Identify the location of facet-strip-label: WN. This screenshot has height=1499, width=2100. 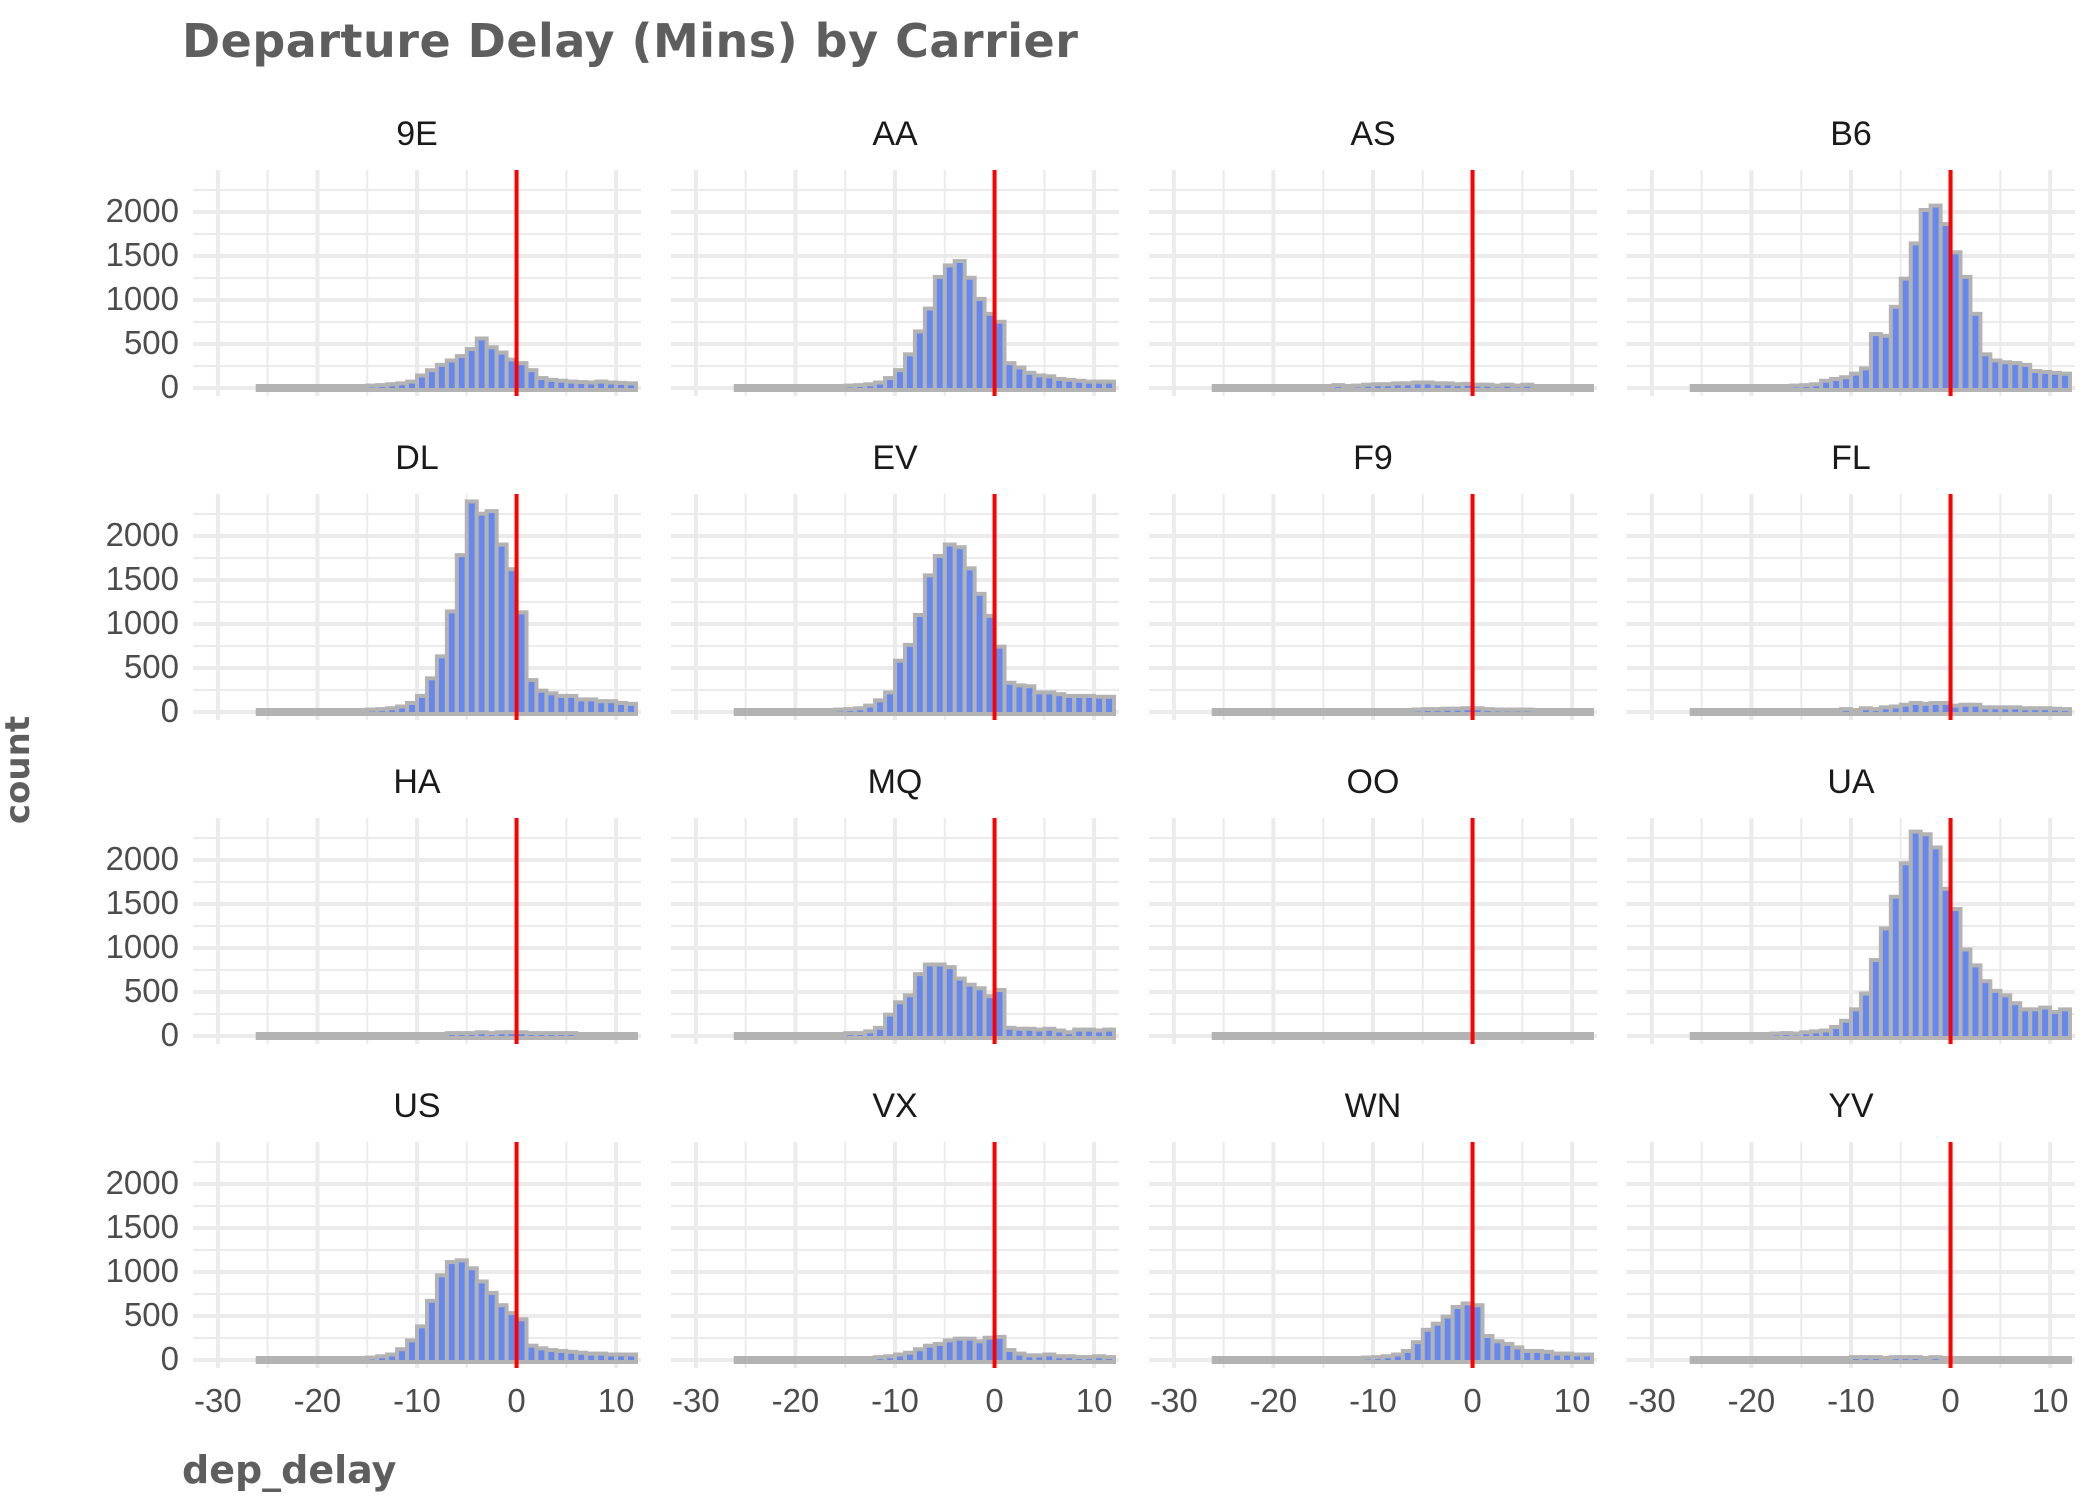
(1373, 1106).